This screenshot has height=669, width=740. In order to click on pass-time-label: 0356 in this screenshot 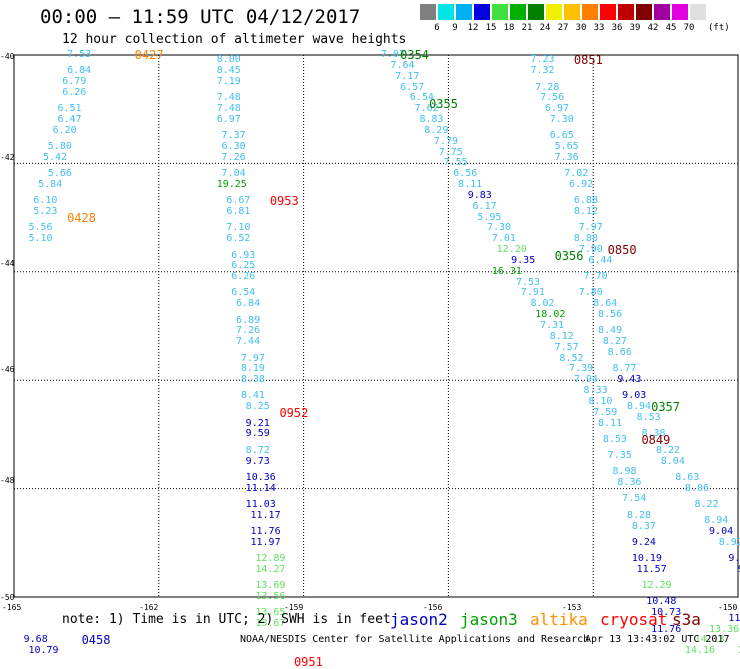, I will do `click(569, 255)`.